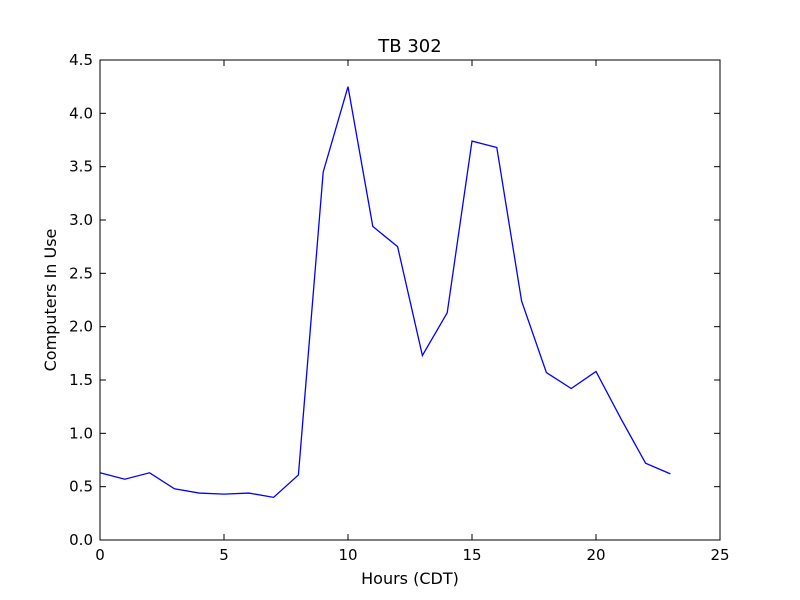 Image resolution: width=800 pixels, height=600 pixels. I want to click on y-tick-label: 0.5, so click(81, 487).